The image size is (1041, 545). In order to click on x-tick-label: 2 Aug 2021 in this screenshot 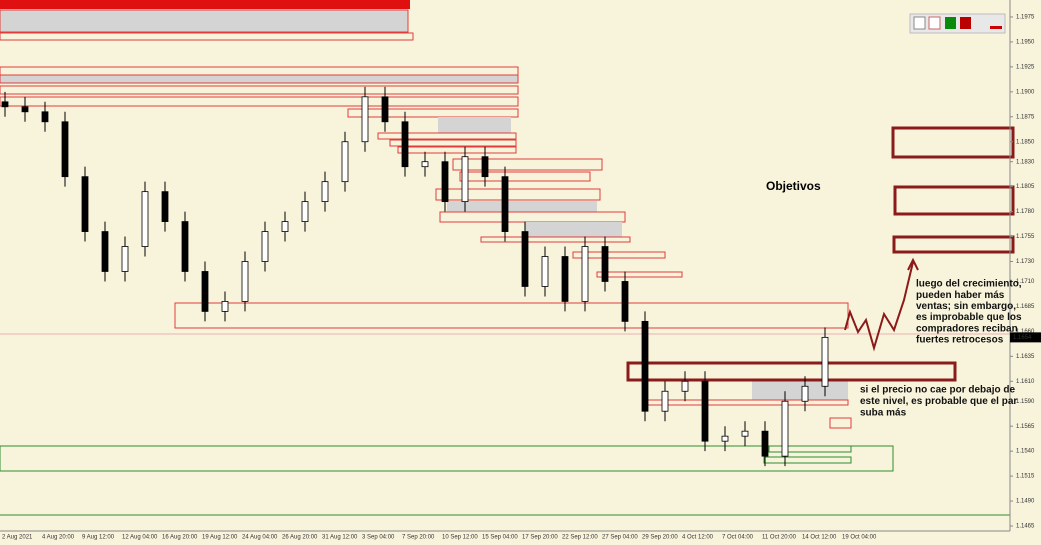, I will do `click(17, 538)`.